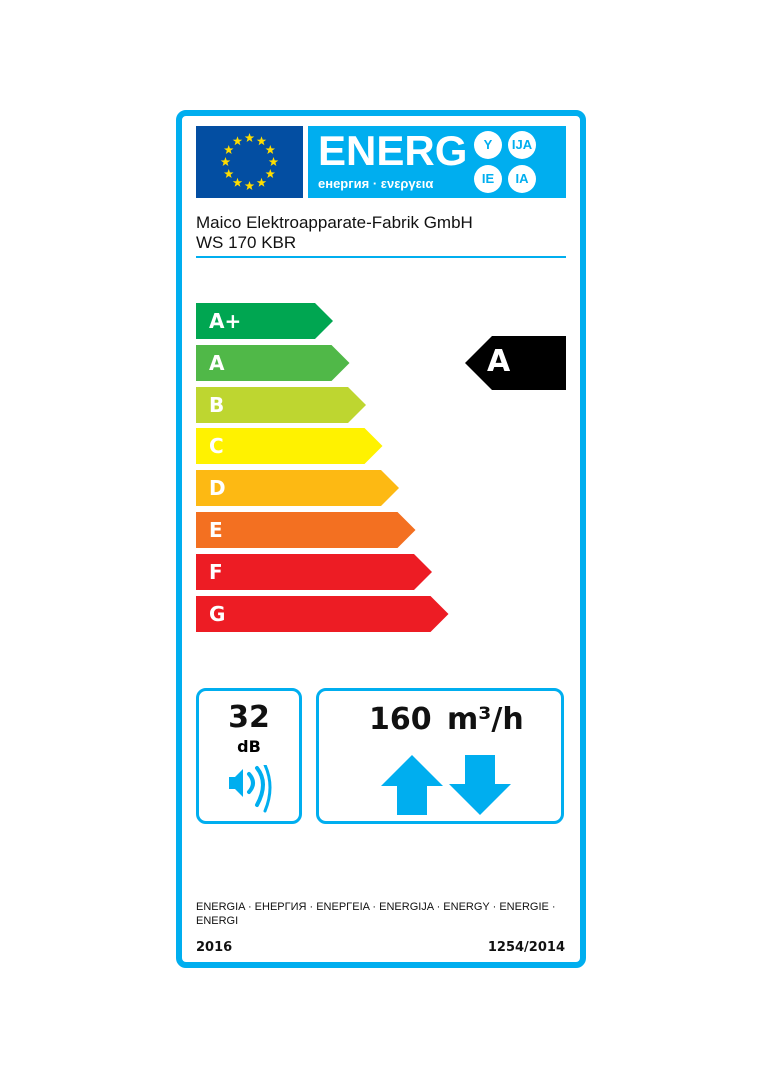  What do you see at coordinates (216, 571) in the screenshot?
I see `energy-class-label: F` at bounding box center [216, 571].